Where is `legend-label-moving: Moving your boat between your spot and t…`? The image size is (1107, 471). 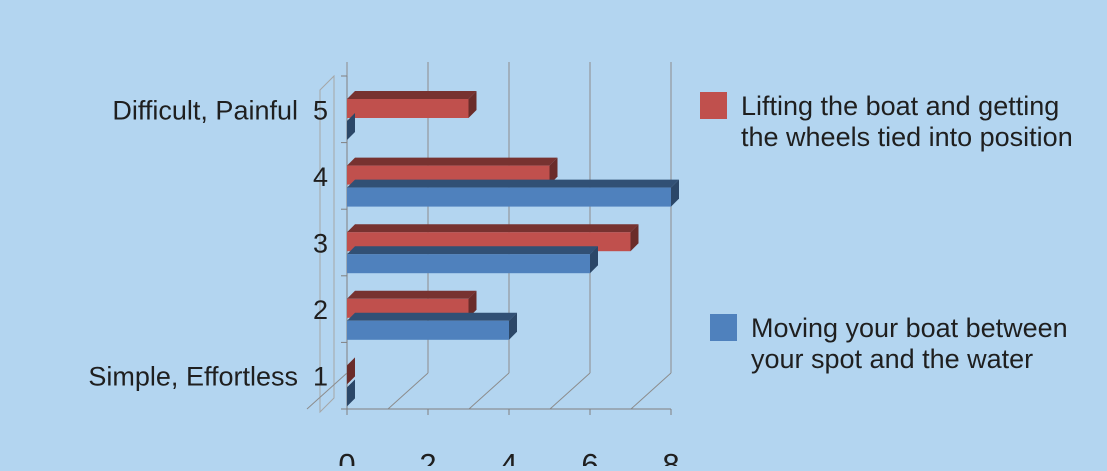
legend-label-moving: Moving your boat between your spot and t… is located at coordinates (909, 343).